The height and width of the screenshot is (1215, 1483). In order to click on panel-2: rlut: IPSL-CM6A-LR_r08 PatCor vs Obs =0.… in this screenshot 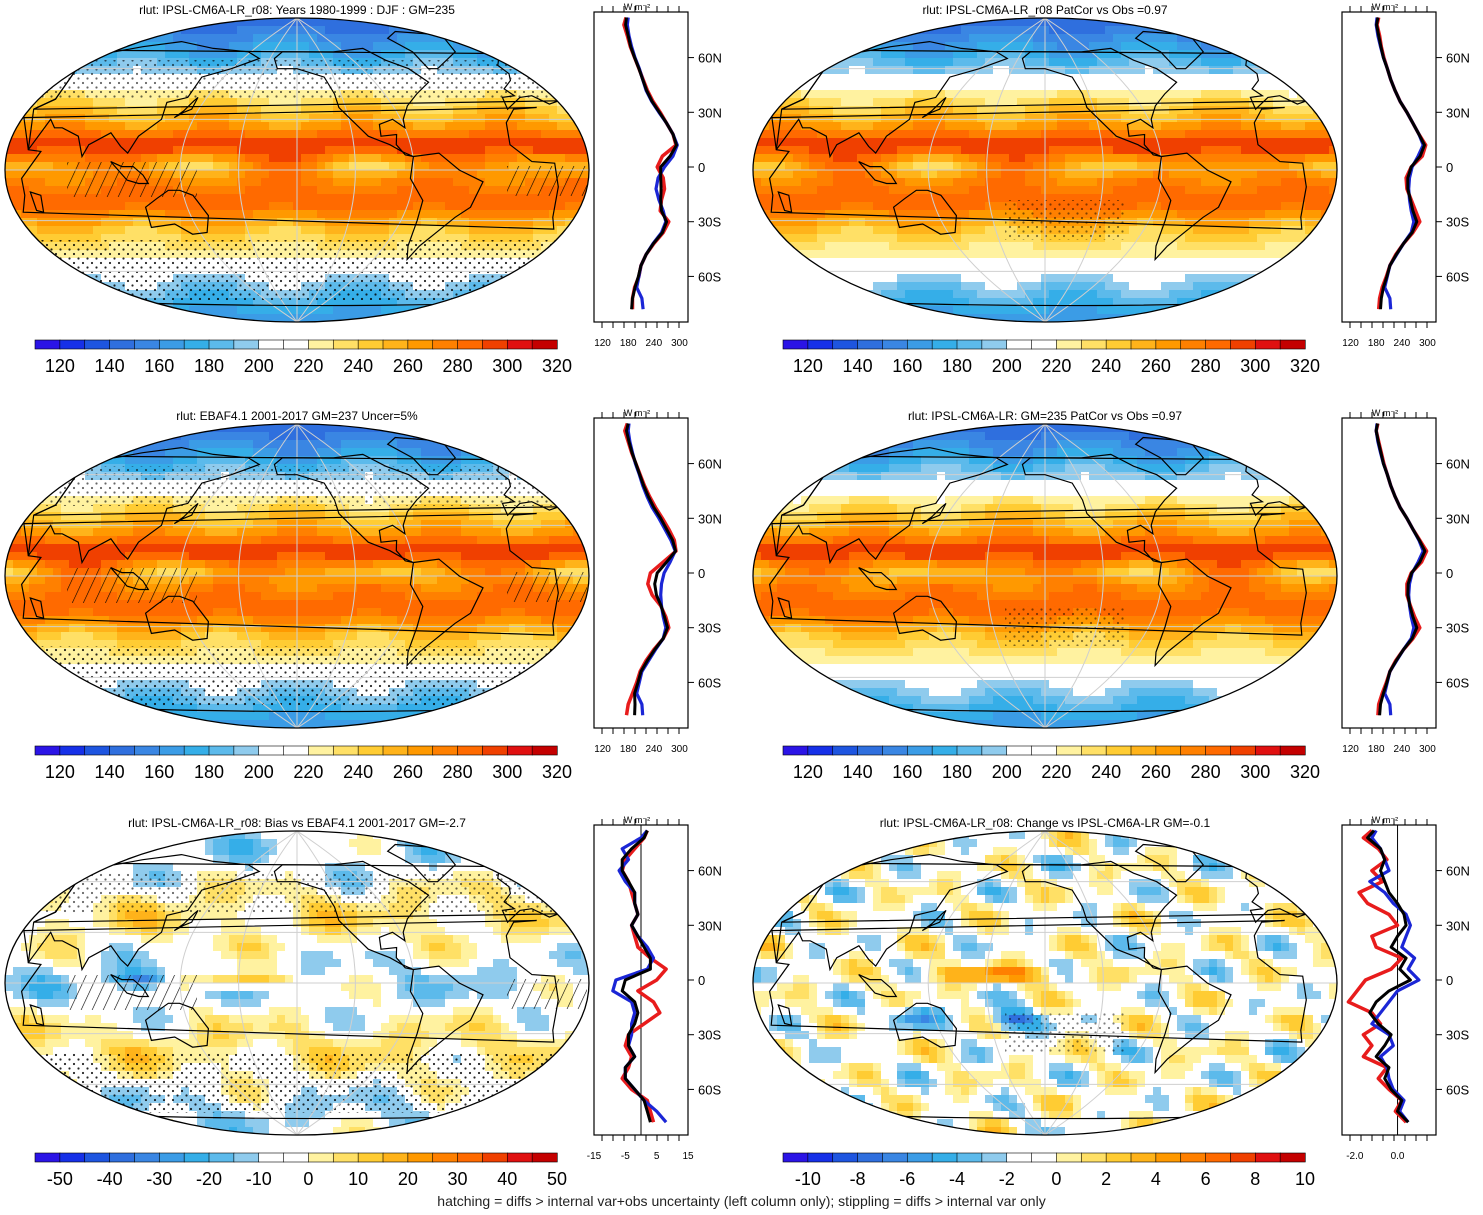, I will do `click(1111, 189)`.